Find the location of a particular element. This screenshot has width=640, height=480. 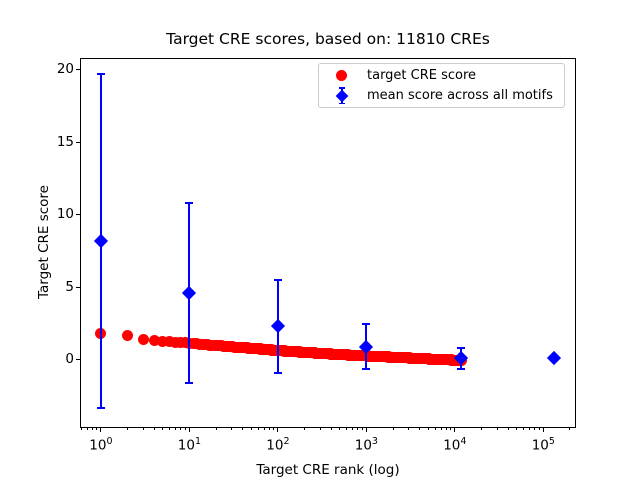

x-tick-label: 10⁰ is located at coordinates (101, 444).